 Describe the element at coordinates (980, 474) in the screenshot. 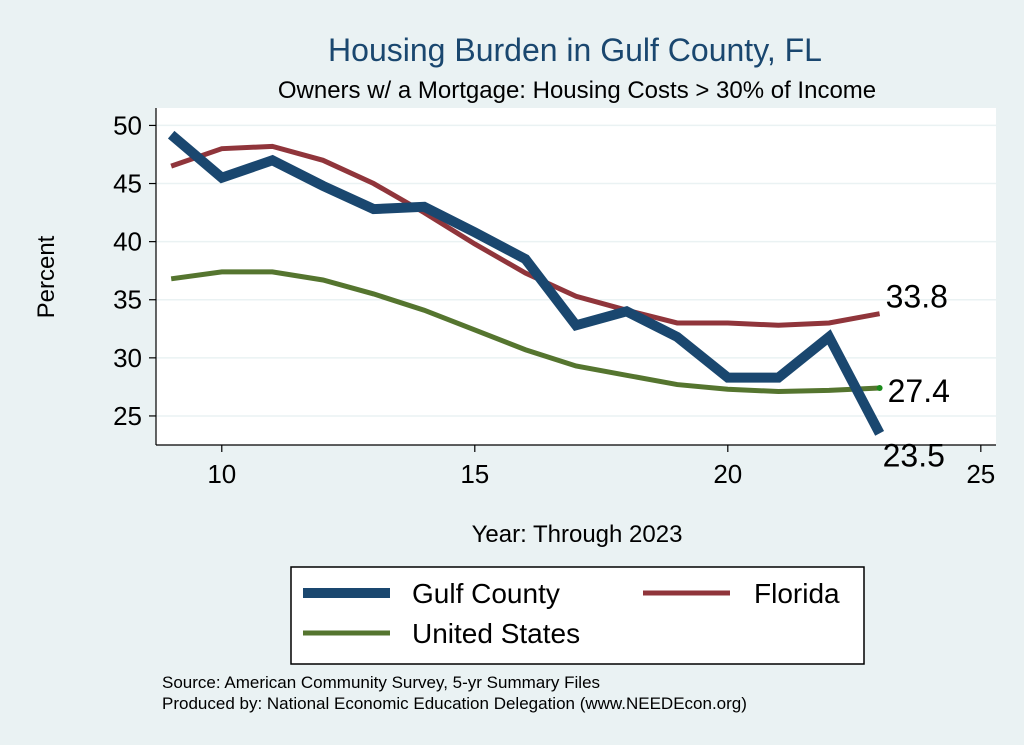

I see `x-tick-label: 25` at that location.